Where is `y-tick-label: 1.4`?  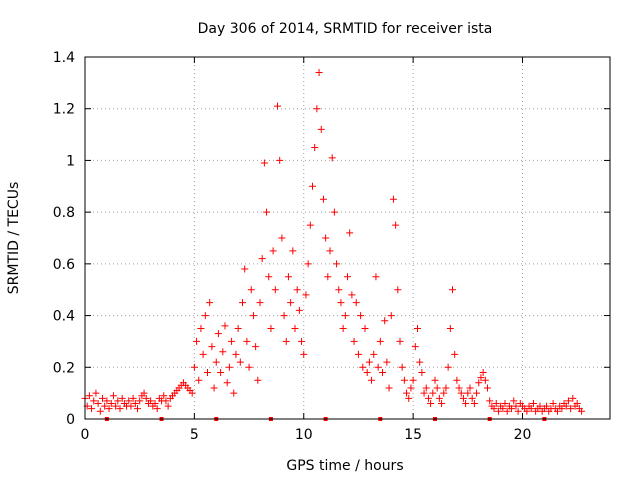 y-tick-label: 1.4 is located at coordinates (64, 58).